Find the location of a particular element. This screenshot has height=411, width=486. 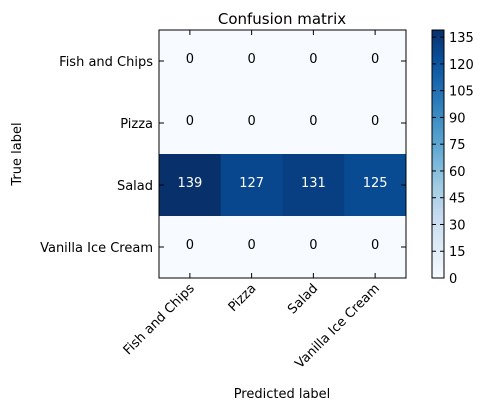

x-tick-label: Salad is located at coordinates (303, 299).